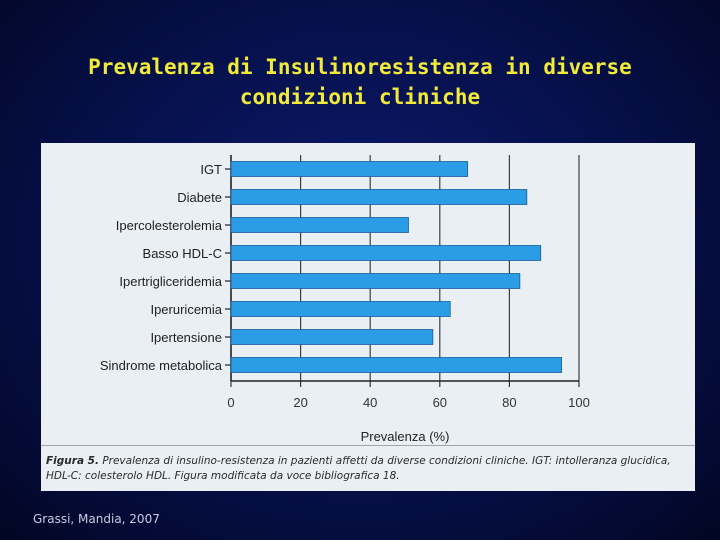  What do you see at coordinates (186, 309) in the screenshot?
I see `category-label-iperuricemia: Iperuricemia` at bounding box center [186, 309].